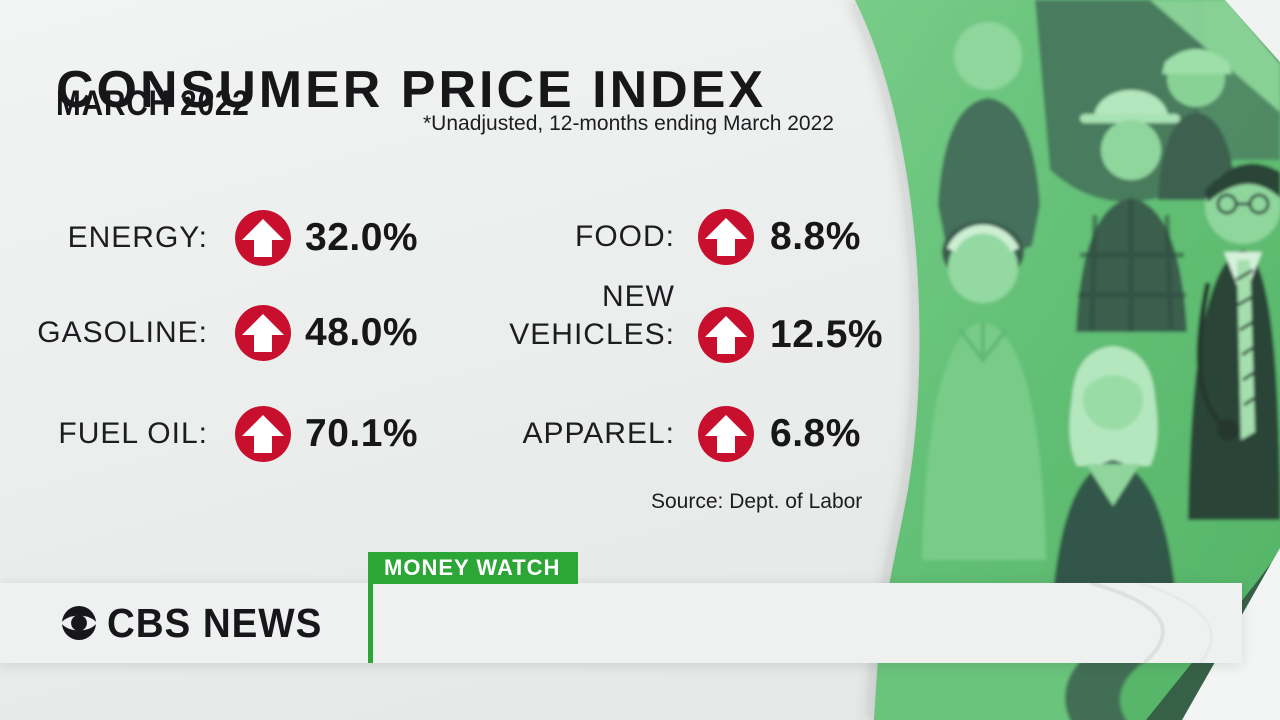 This screenshot has height=720, width=1280. What do you see at coordinates (598, 433) in the screenshot?
I see `stat-label: APPAREL:` at bounding box center [598, 433].